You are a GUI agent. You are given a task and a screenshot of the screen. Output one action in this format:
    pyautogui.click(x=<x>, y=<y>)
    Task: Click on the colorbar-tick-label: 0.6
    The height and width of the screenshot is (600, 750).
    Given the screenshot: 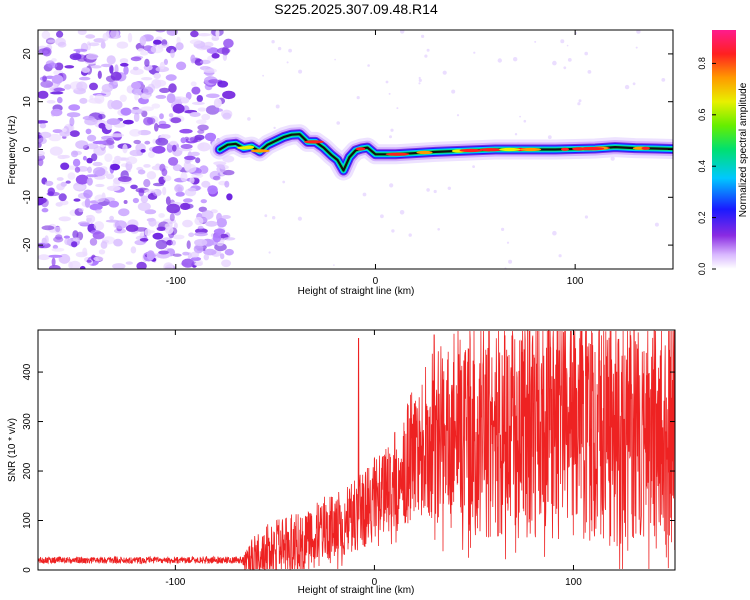 What is the action you would take?
    pyautogui.click(x=702, y=115)
    